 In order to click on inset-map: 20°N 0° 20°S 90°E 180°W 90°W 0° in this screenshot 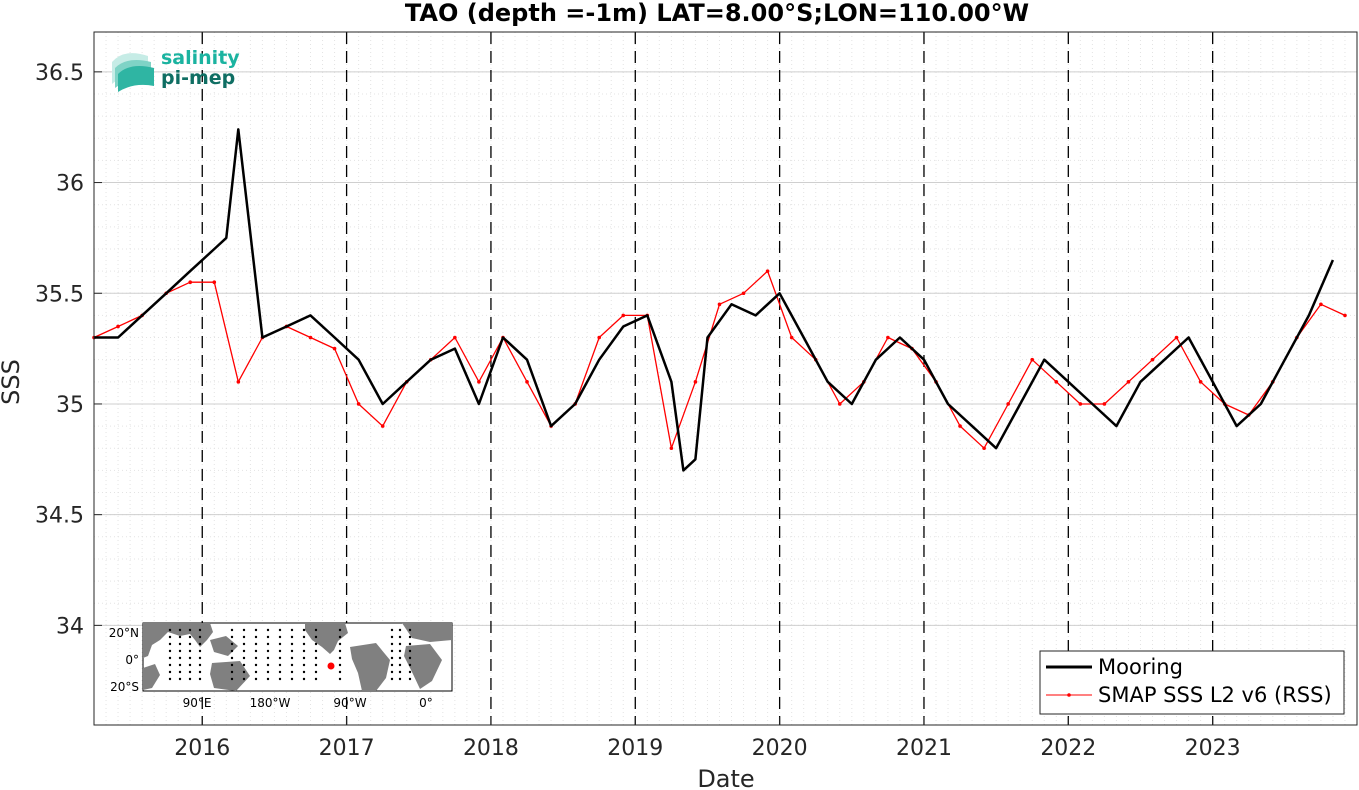, I will do `click(281, 666)`.